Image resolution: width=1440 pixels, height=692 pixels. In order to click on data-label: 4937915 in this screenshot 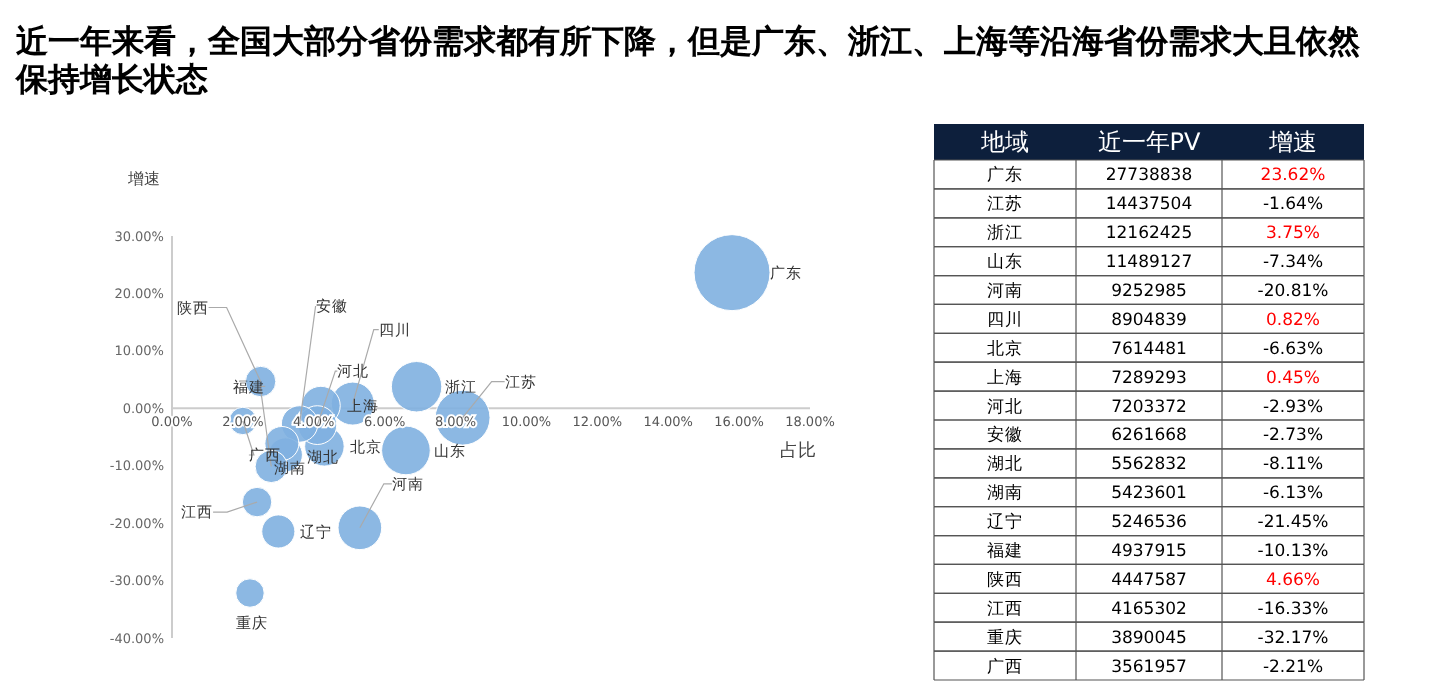, I will do `click(1149, 551)`.